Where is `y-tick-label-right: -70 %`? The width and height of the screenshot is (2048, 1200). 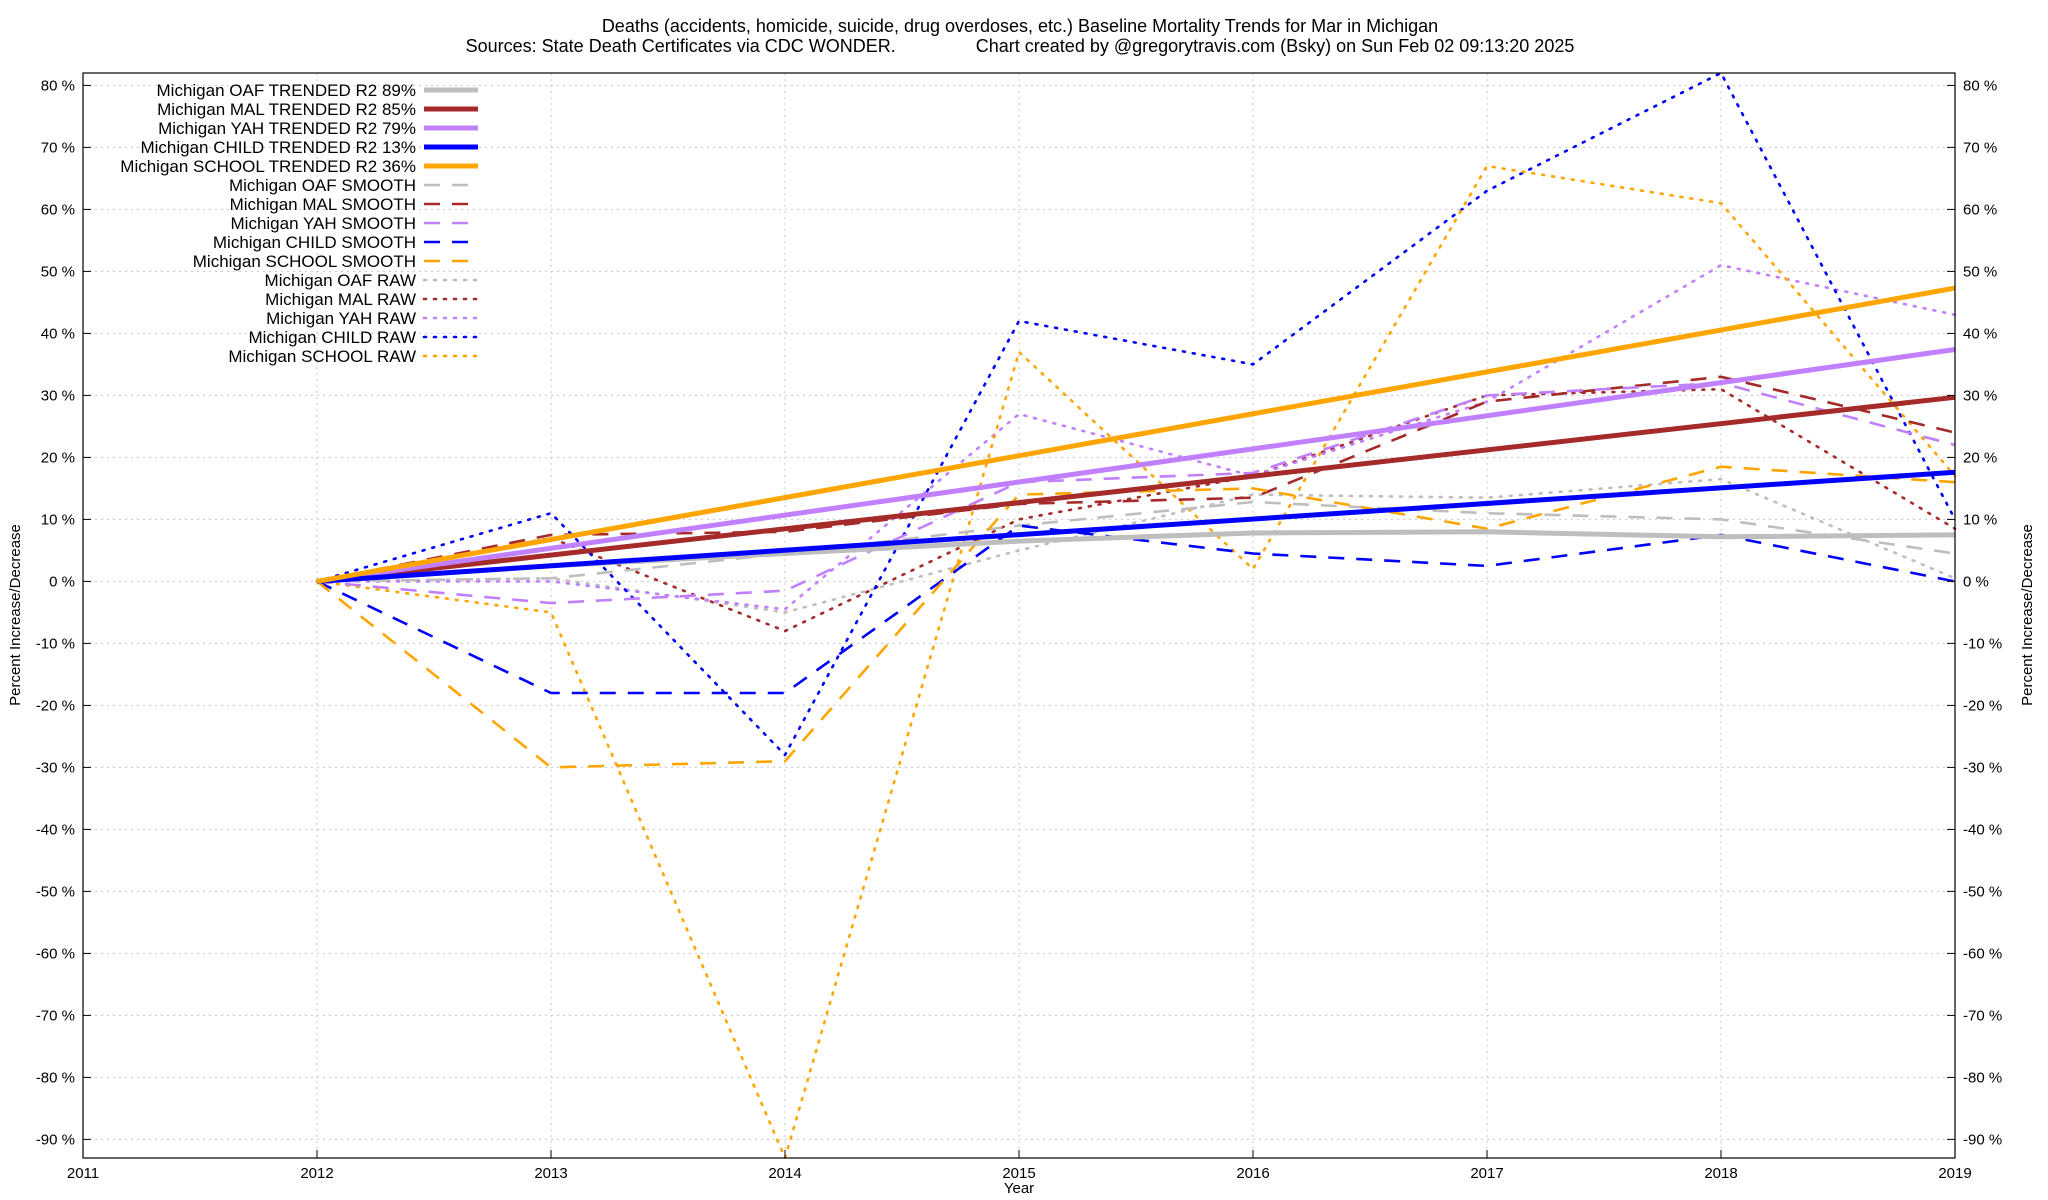
y-tick-label-right: -70 % is located at coordinates (1982, 1015).